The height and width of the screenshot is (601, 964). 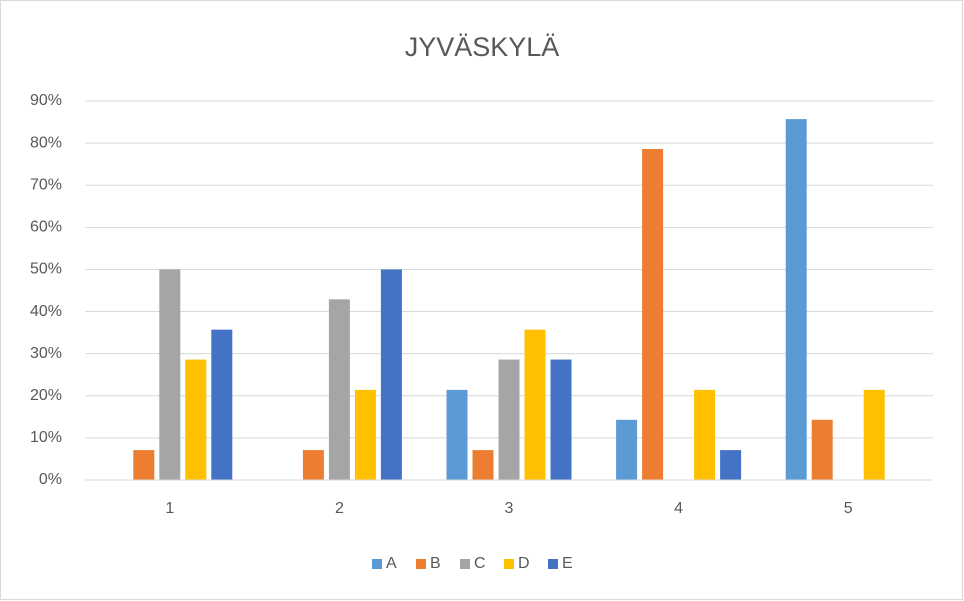 What do you see at coordinates (480, 563) in the screenshot?
I see `legend-label: C` at bounding box center [480, 563].